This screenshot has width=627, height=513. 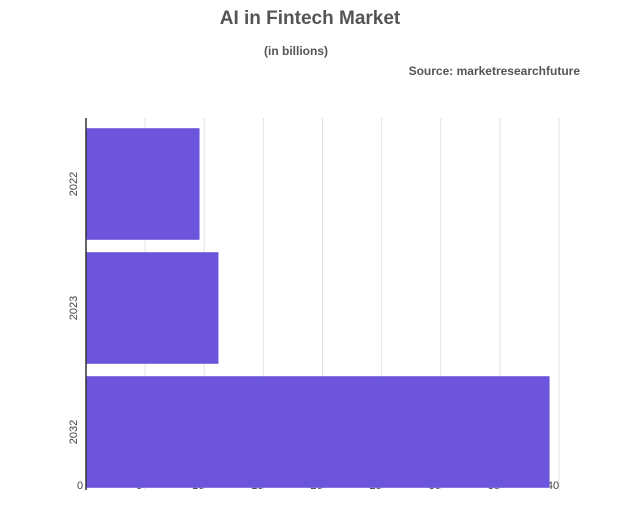 I want to click on chart-subtitle: (in billions), so click(x=296, y=51).